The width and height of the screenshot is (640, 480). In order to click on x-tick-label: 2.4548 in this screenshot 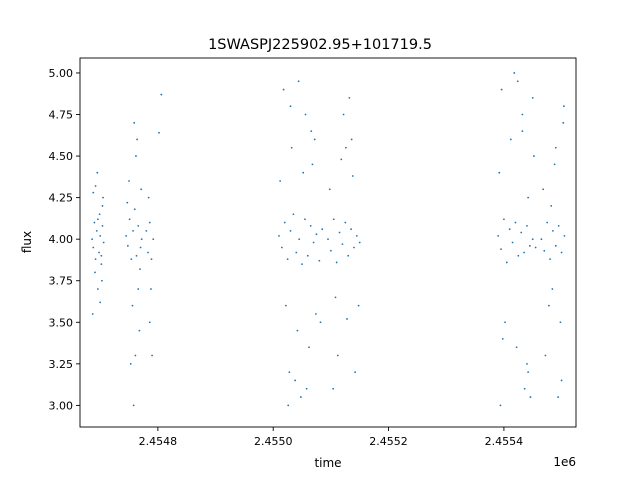, I will do `click(158, 441)`.